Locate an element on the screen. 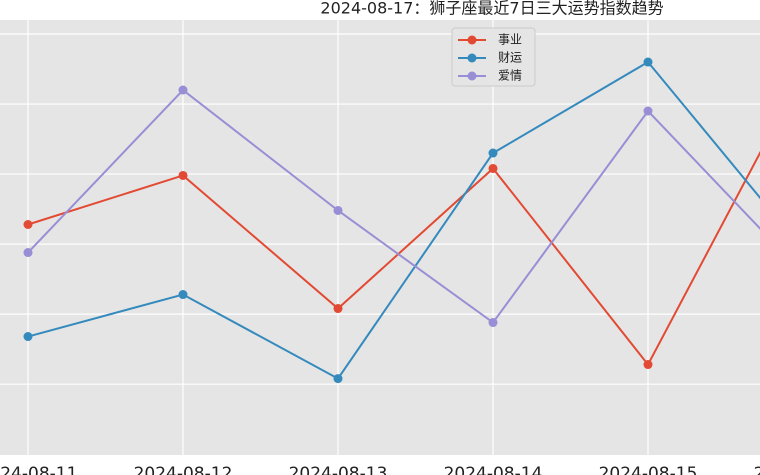 Image resolution: width=760 pixels, height=475 pixels. x-tick-label: 2024-08-12 is located at coordinates (183, 469).